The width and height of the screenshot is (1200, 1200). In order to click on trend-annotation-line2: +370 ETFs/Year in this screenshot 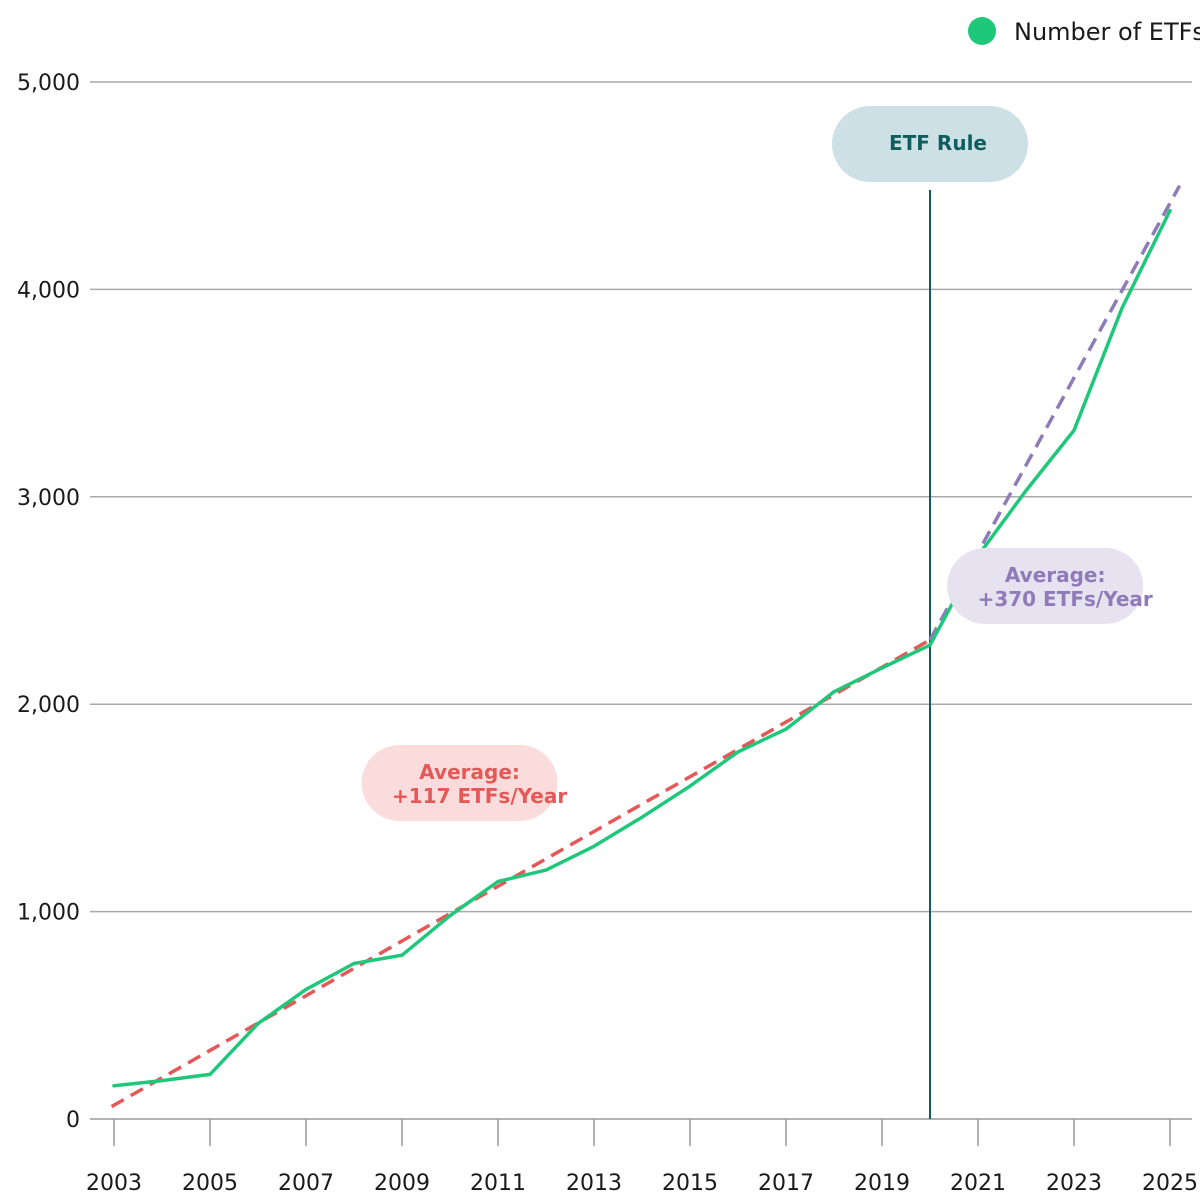, I will do `click(1065, 599)`.